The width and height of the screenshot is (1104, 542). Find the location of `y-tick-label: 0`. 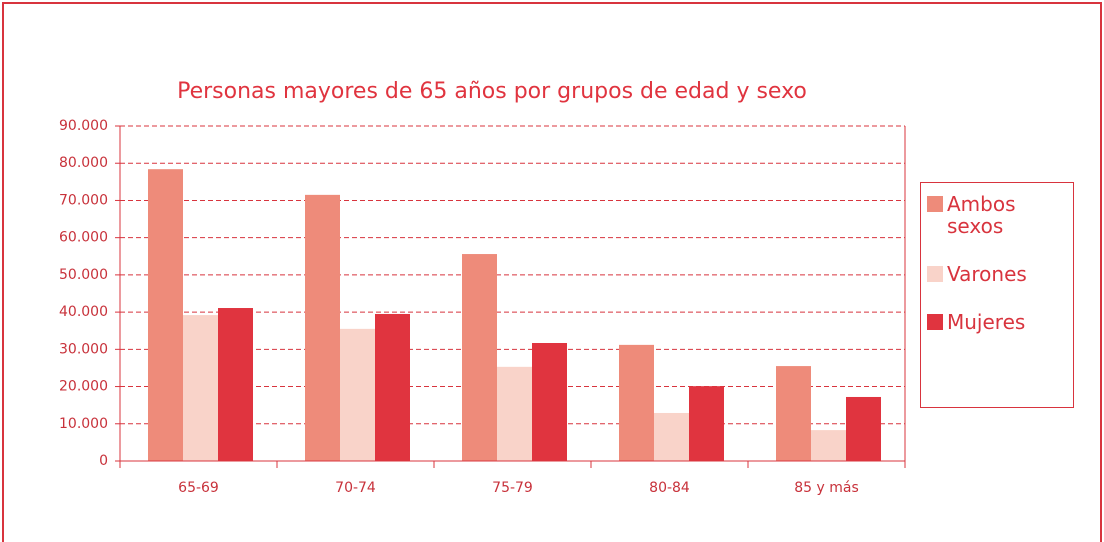

y-tick-label: 0 is located at coordinates (103, 461).